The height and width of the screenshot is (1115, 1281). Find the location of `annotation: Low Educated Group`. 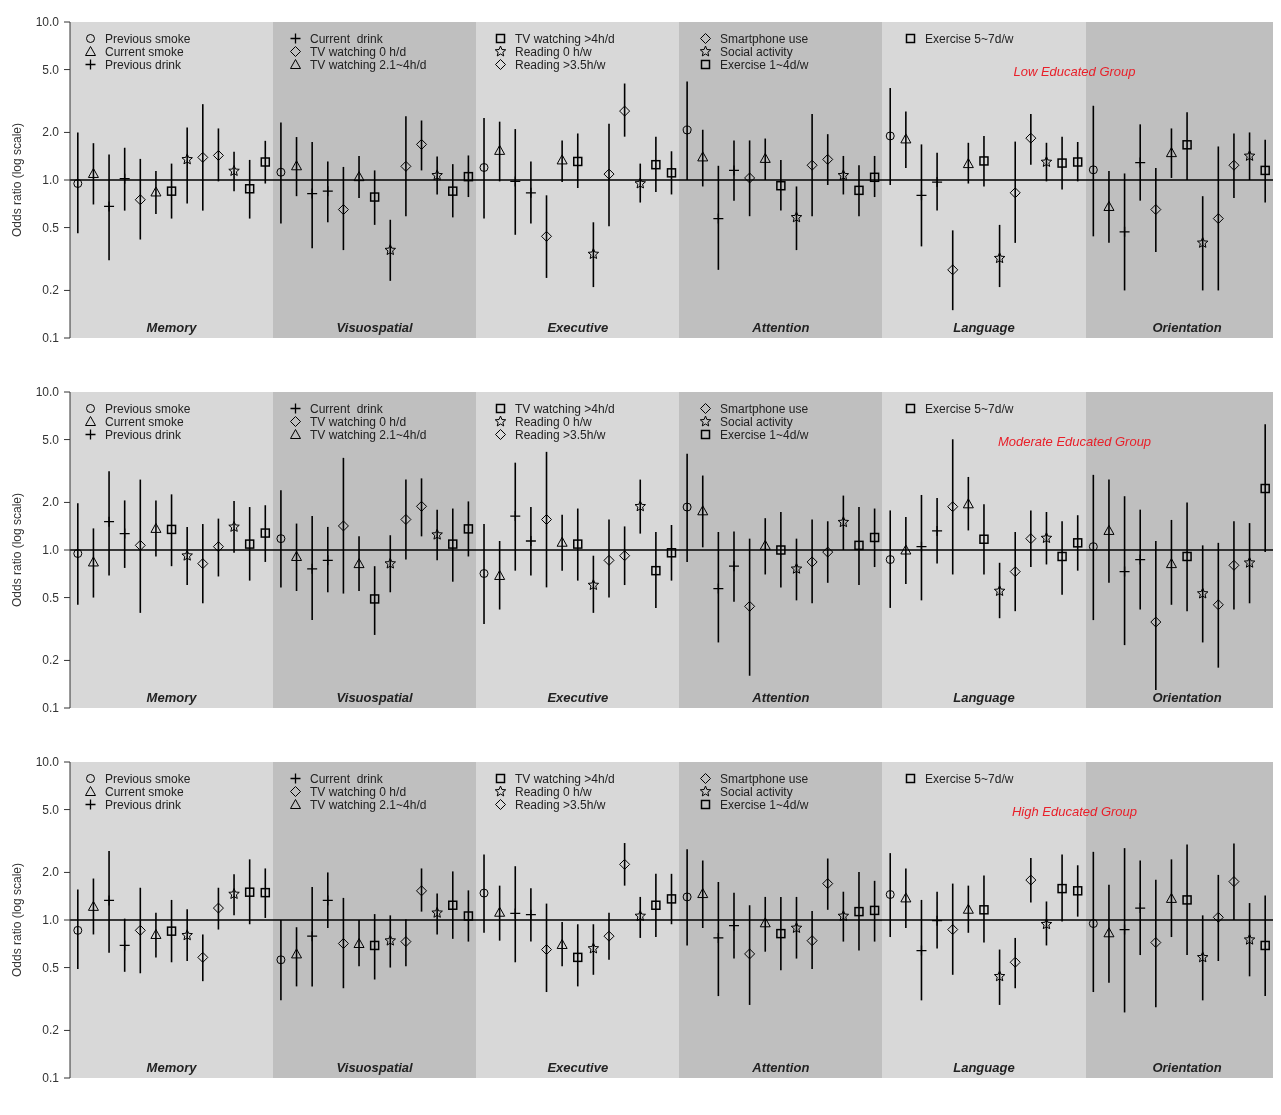

annotation: Low Educated Group is located at coordinates (1074, 71).